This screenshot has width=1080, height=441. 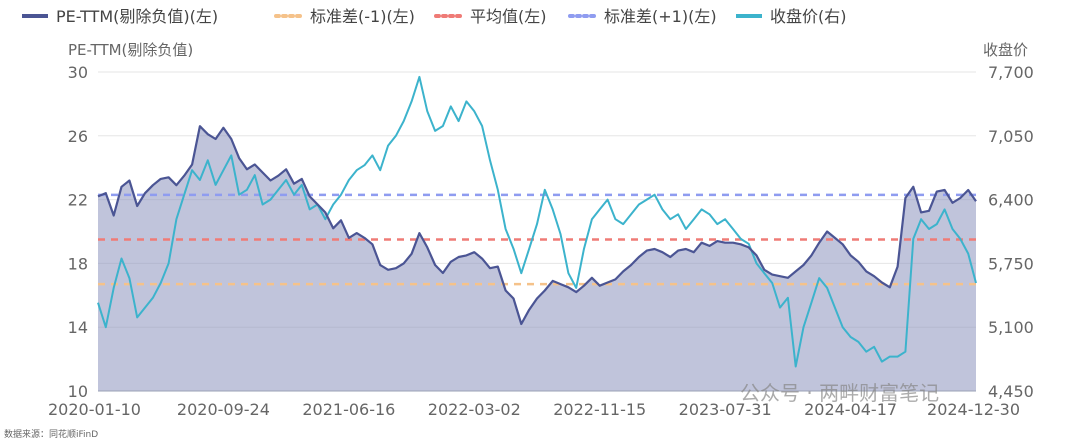 I want to click on legend-item-close: 收盘价(右), so click(x=791, y=16).